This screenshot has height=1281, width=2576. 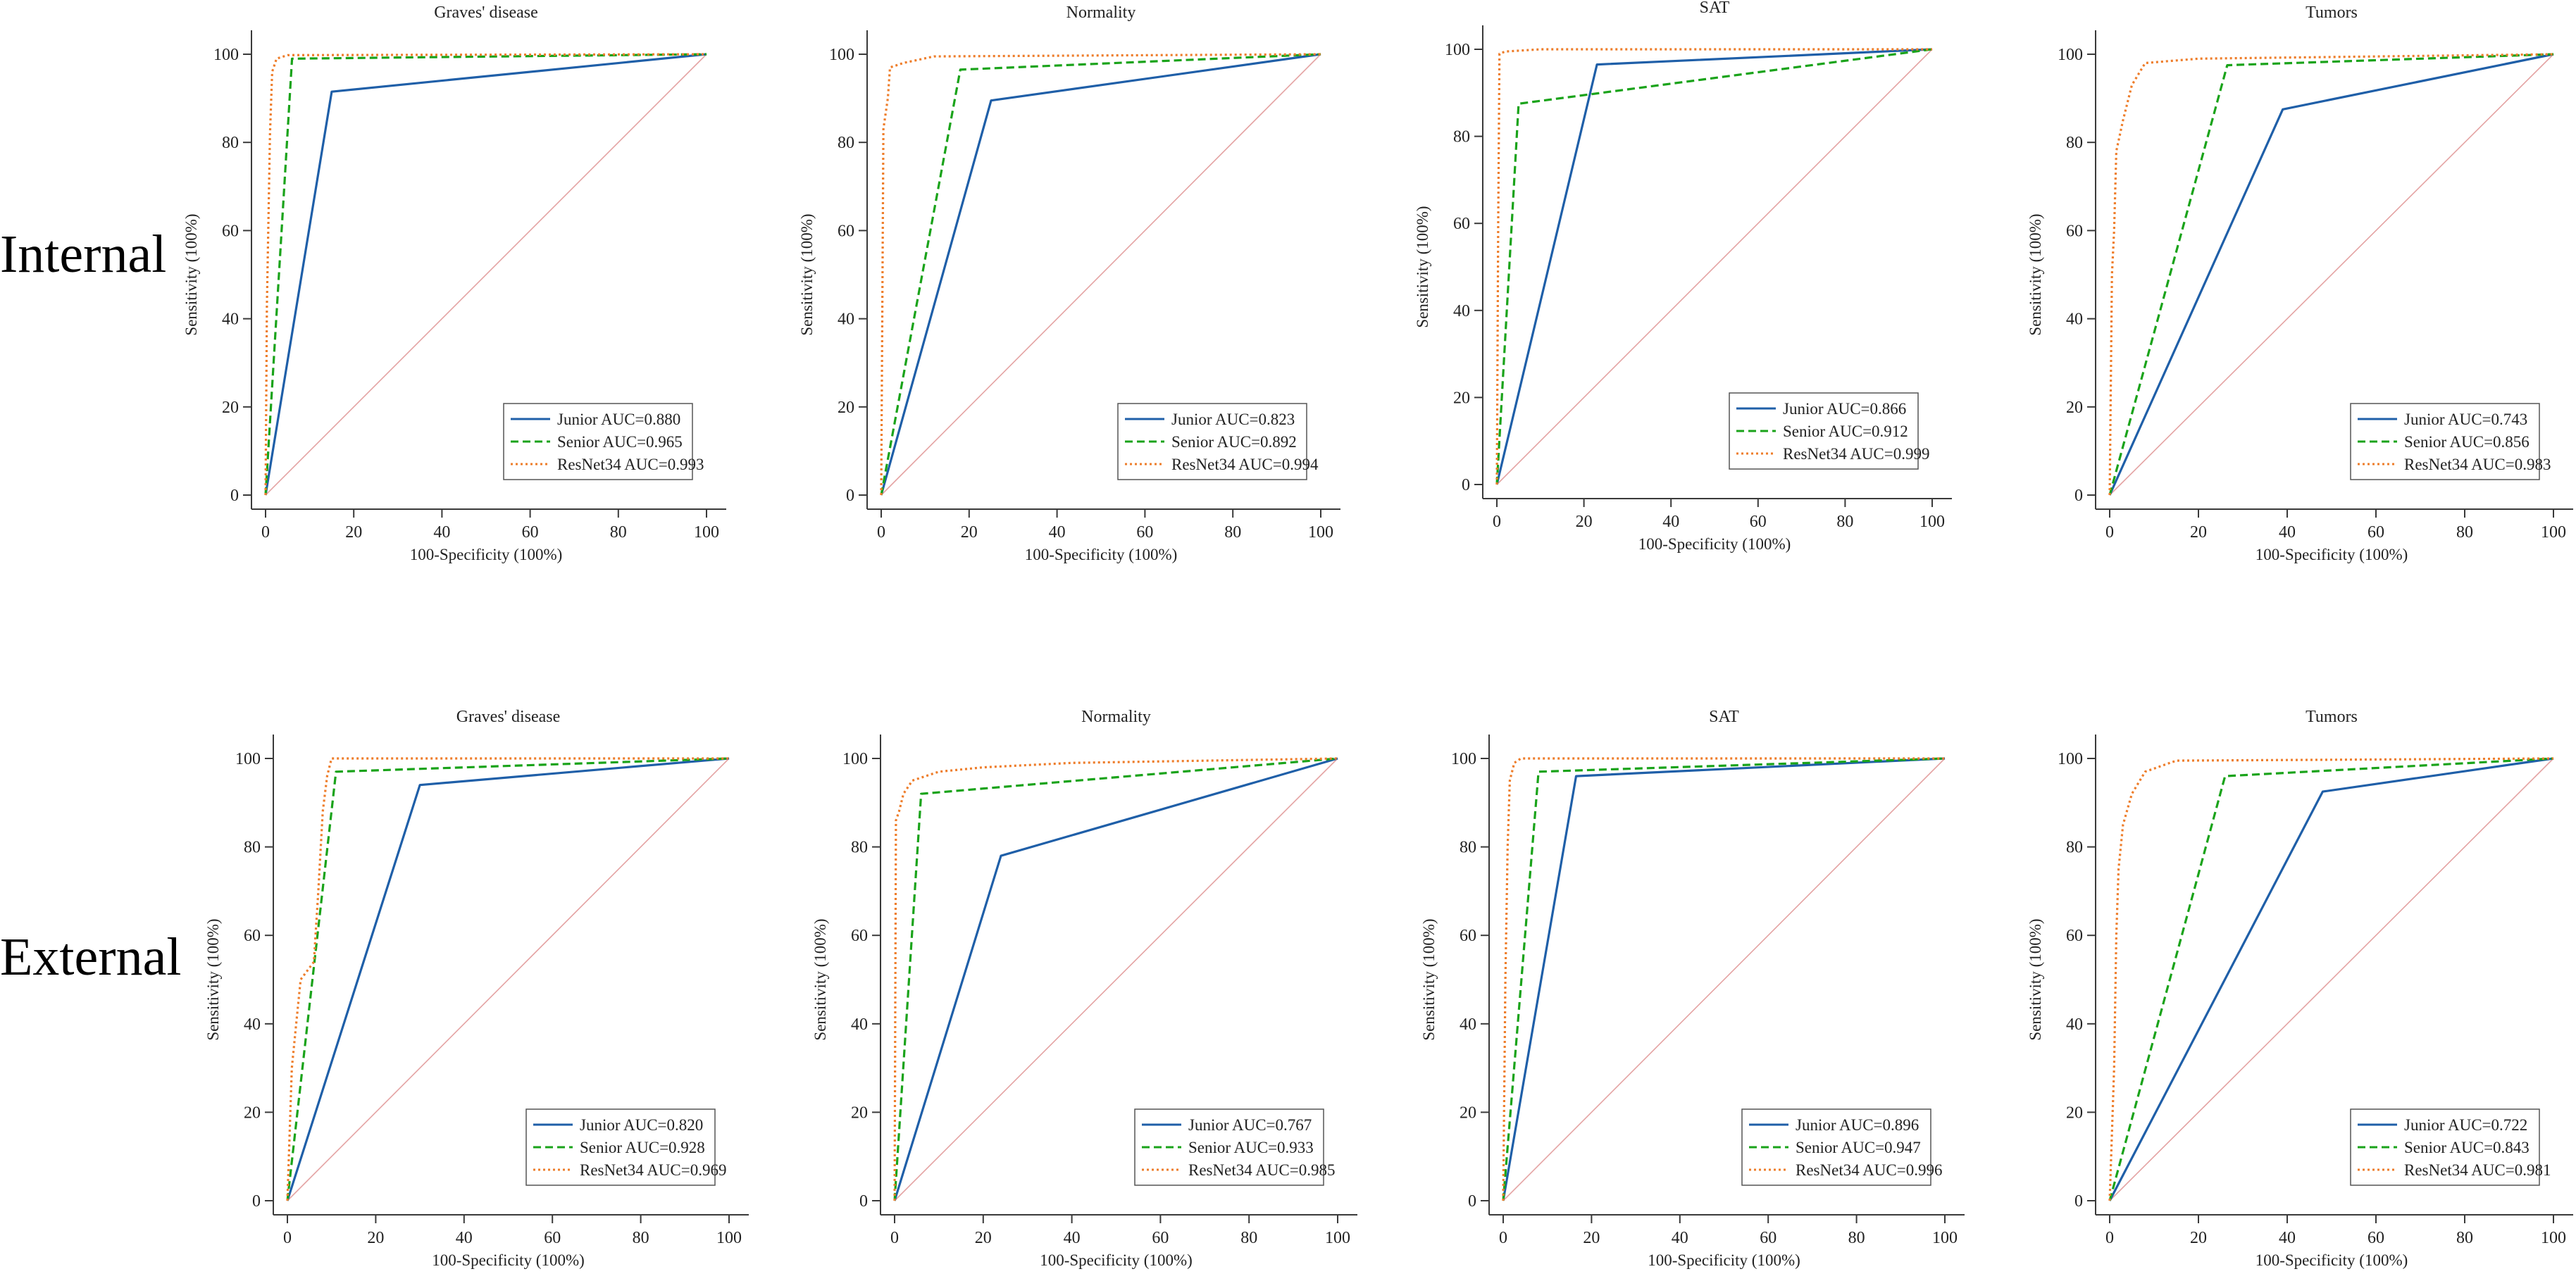 I want to click on legend-entry-junior: Junior AUC=0.767, so click(x=1250, y=1125).